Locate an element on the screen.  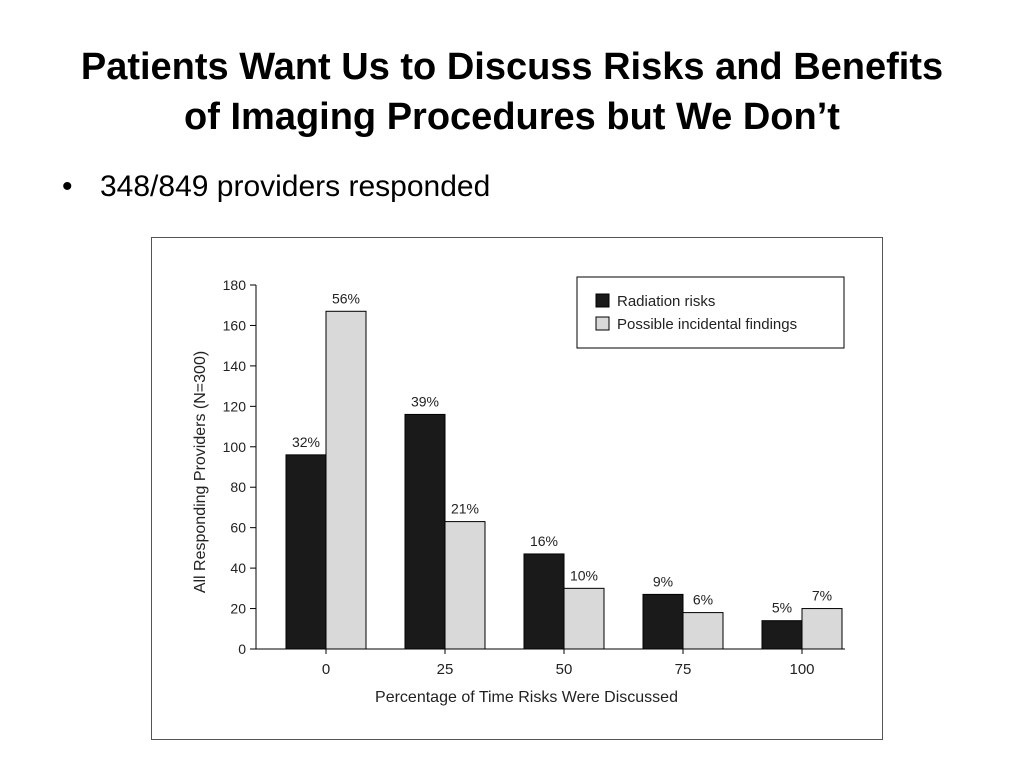
x-tick-label: 25 is located at coordinates (445, 669).